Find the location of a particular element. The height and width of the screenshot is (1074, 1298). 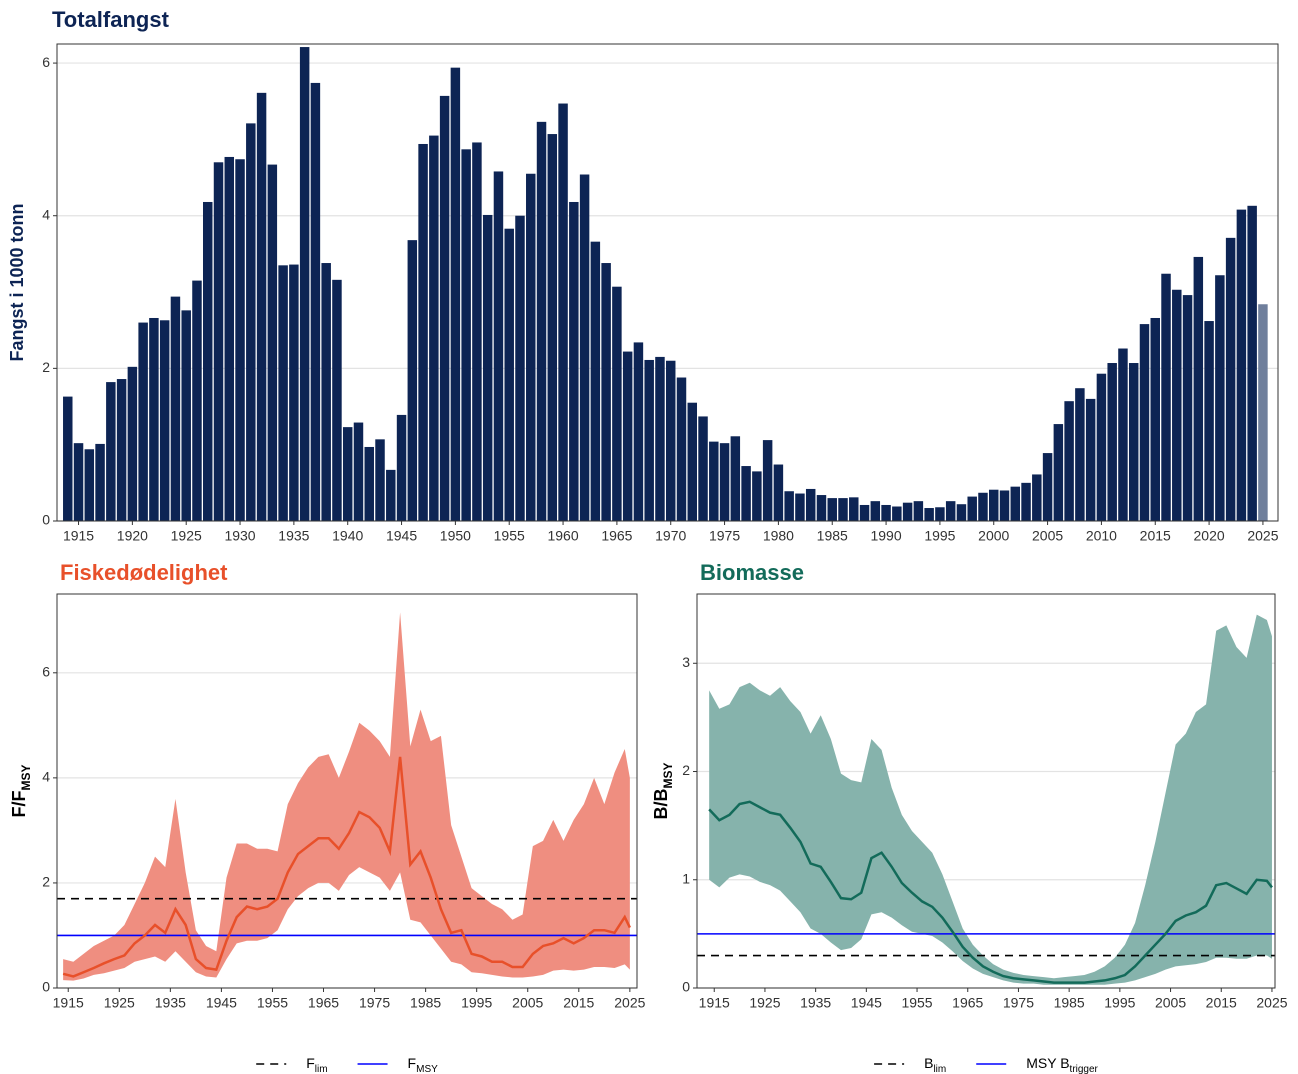

x-tick-label: 1930 is located at coordinates (239, 536).